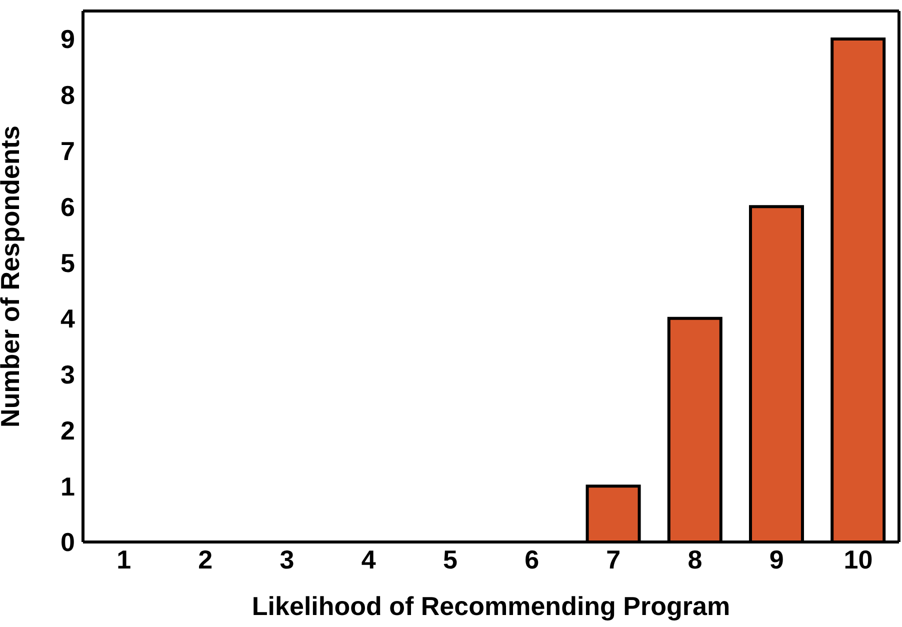 The width and height of the screenshot is (902, 627). What do you see at coordinates (695, 559) in the screenshot?
I see `x-tick-label: 8` at bounding box center [695, 559].